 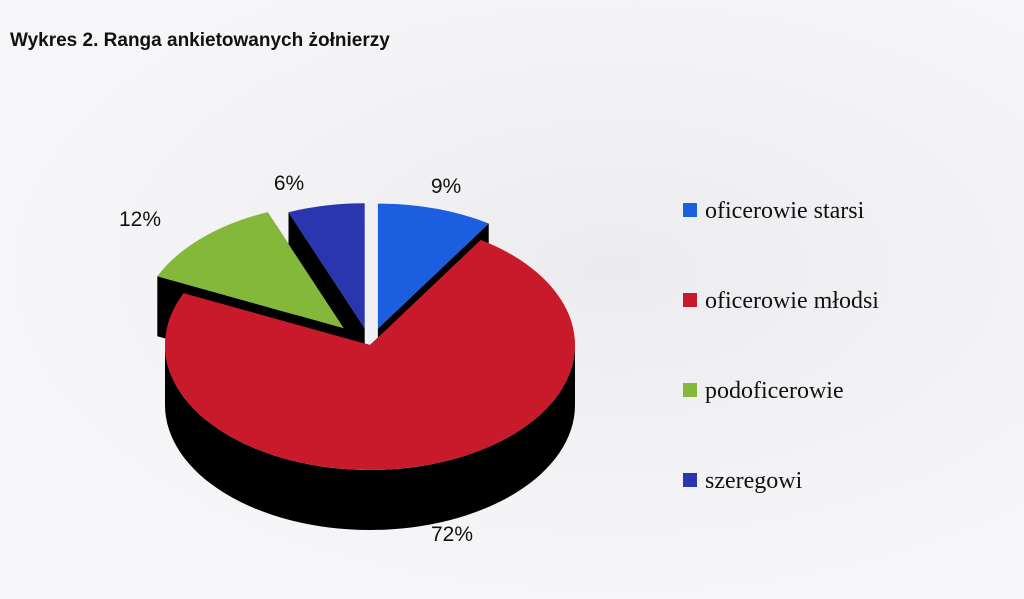 What do you see at coordinates (140, 219) in the screenshot?
I see `pie-value-label: 12%` at bounding box center [140, 219].